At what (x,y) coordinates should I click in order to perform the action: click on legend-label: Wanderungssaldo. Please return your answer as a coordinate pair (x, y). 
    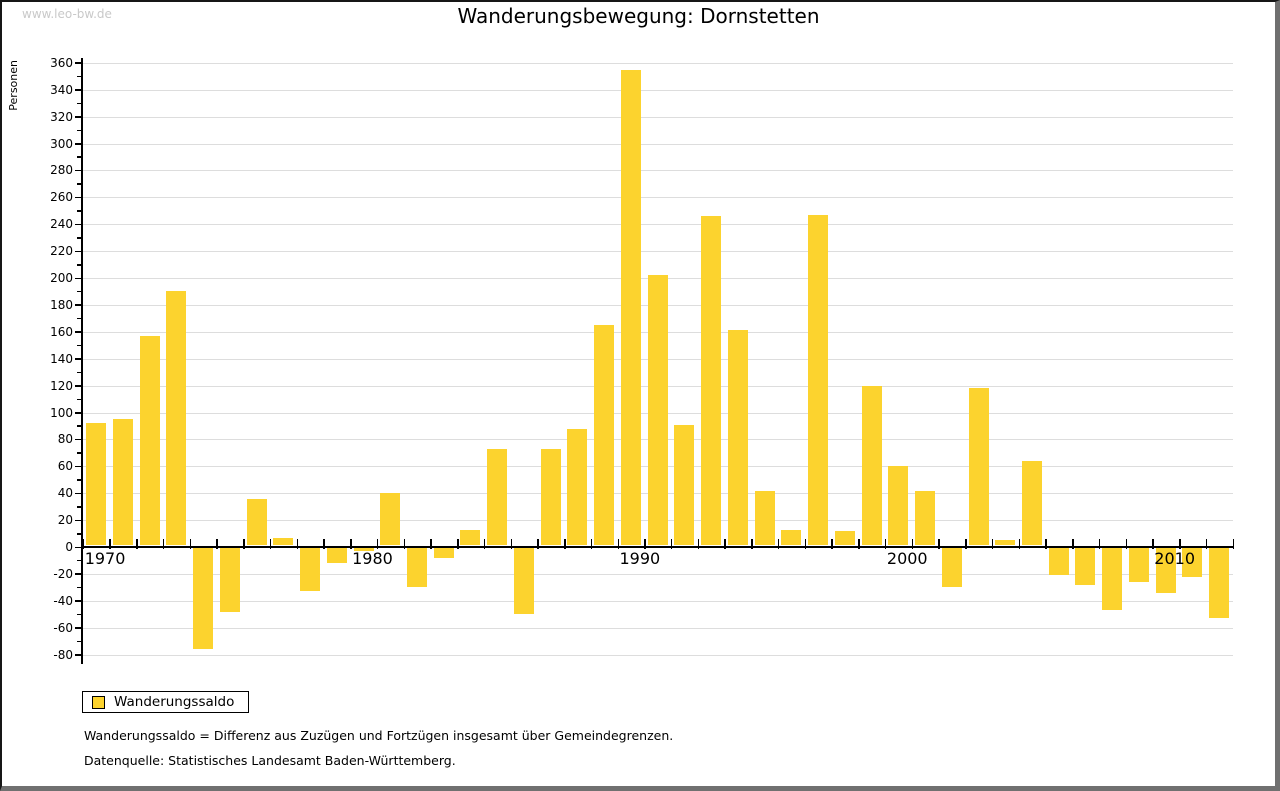
    Looking at the image, I should click on (174, 702).